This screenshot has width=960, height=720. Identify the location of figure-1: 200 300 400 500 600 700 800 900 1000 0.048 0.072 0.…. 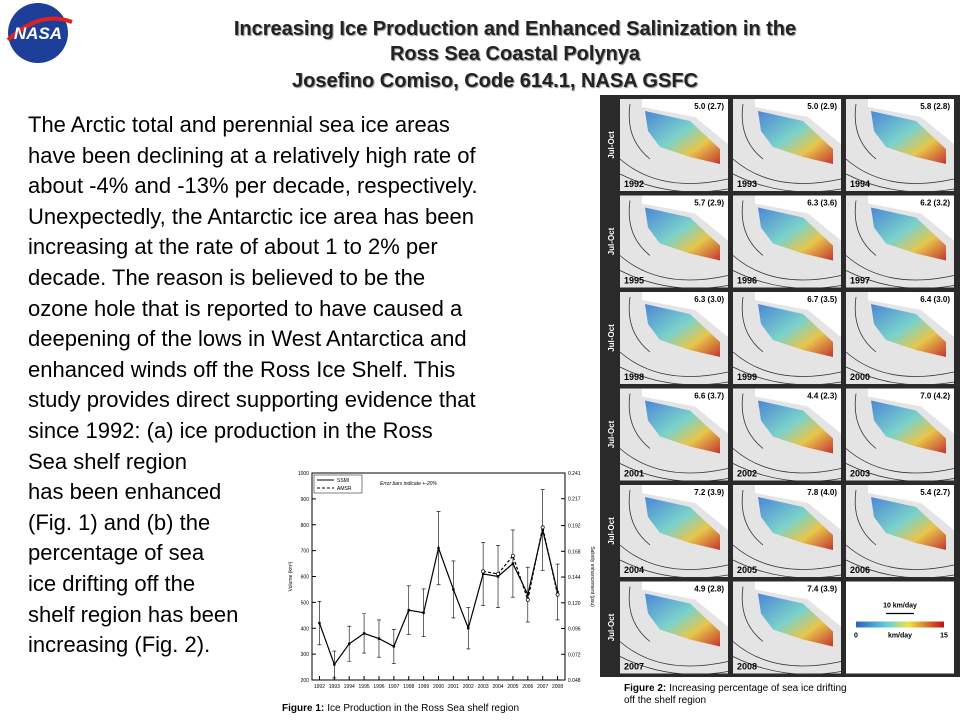
(438, 592).